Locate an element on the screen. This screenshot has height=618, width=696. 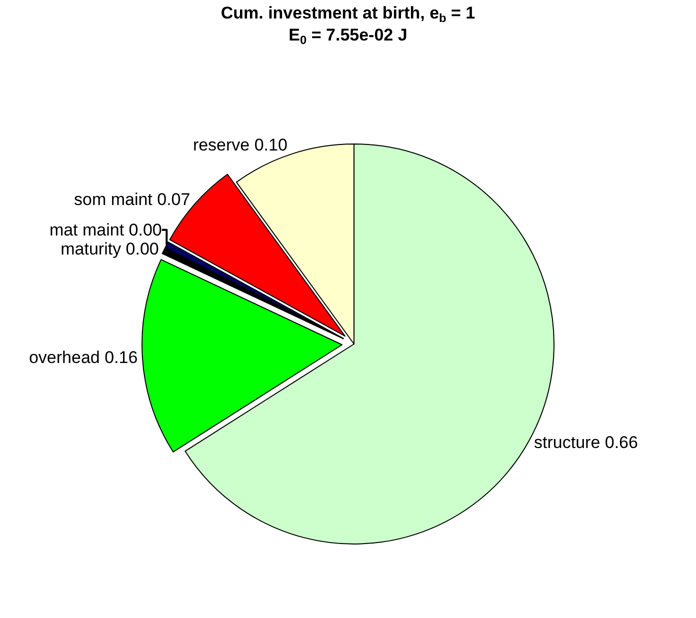
slice-label: mat maint 0.00 is located at coordinates (105, 230).